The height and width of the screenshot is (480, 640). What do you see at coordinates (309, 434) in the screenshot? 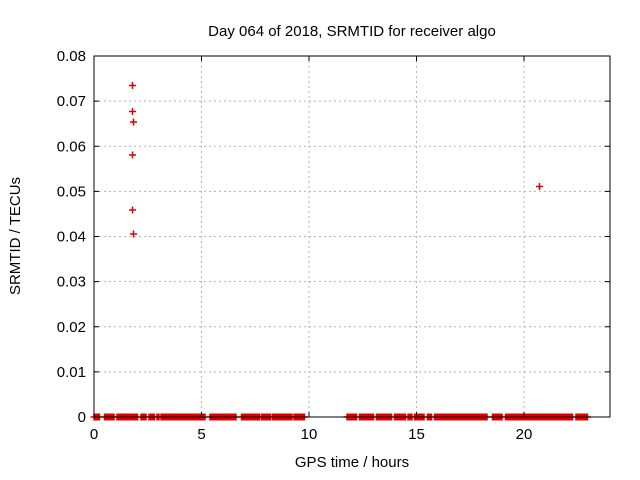
I see `x-tick-label: 10` at bounding box center [309, 434].